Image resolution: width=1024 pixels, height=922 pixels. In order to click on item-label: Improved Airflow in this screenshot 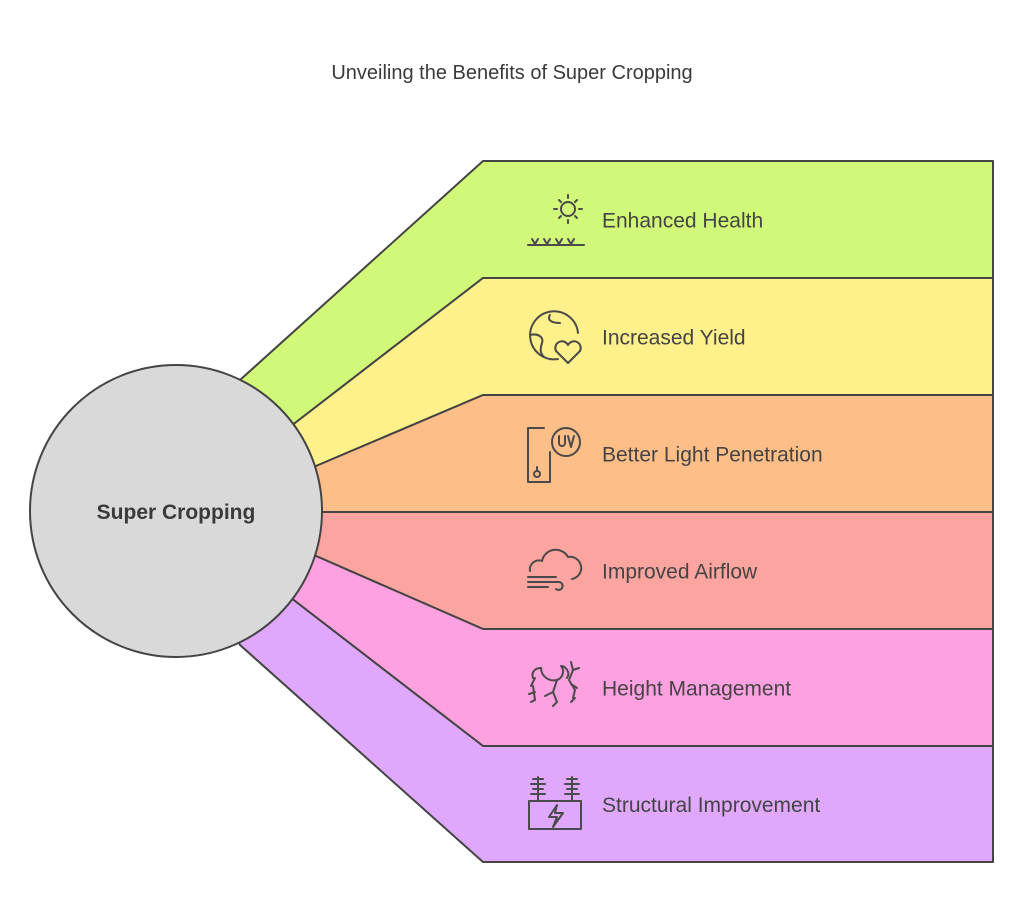, I will do `click(680, 572)`.